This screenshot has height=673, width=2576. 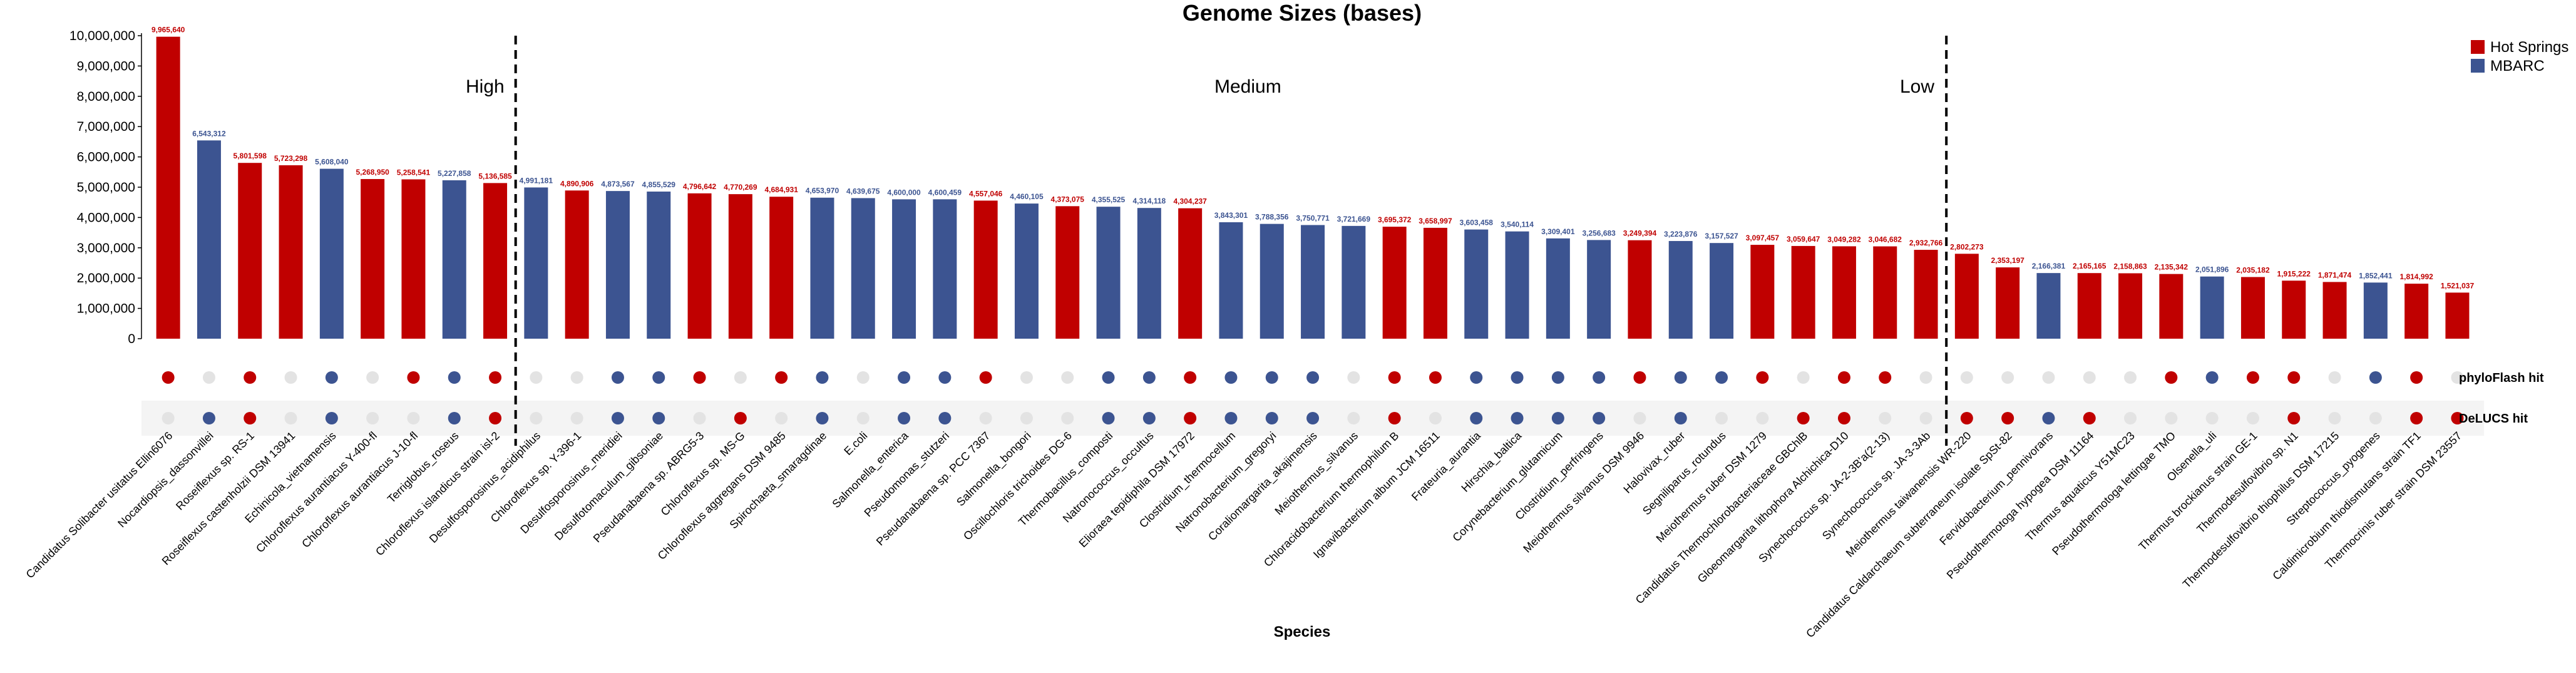 What do you see at coordinates (1773, 507) in the screenshot?
I see `x-tick-label: Gloeomargarita lithophora Alchichica-D10` at bounding box center [1773, 507].